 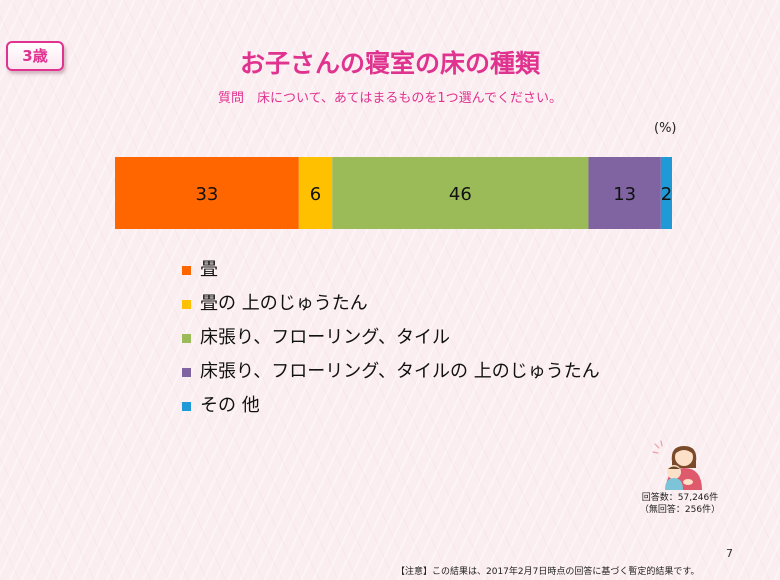 What do you see at coordinates (680, 510) in the screenshot?
I see `no-response-count: （無回答：256件）` at bounding box center [680, 510].